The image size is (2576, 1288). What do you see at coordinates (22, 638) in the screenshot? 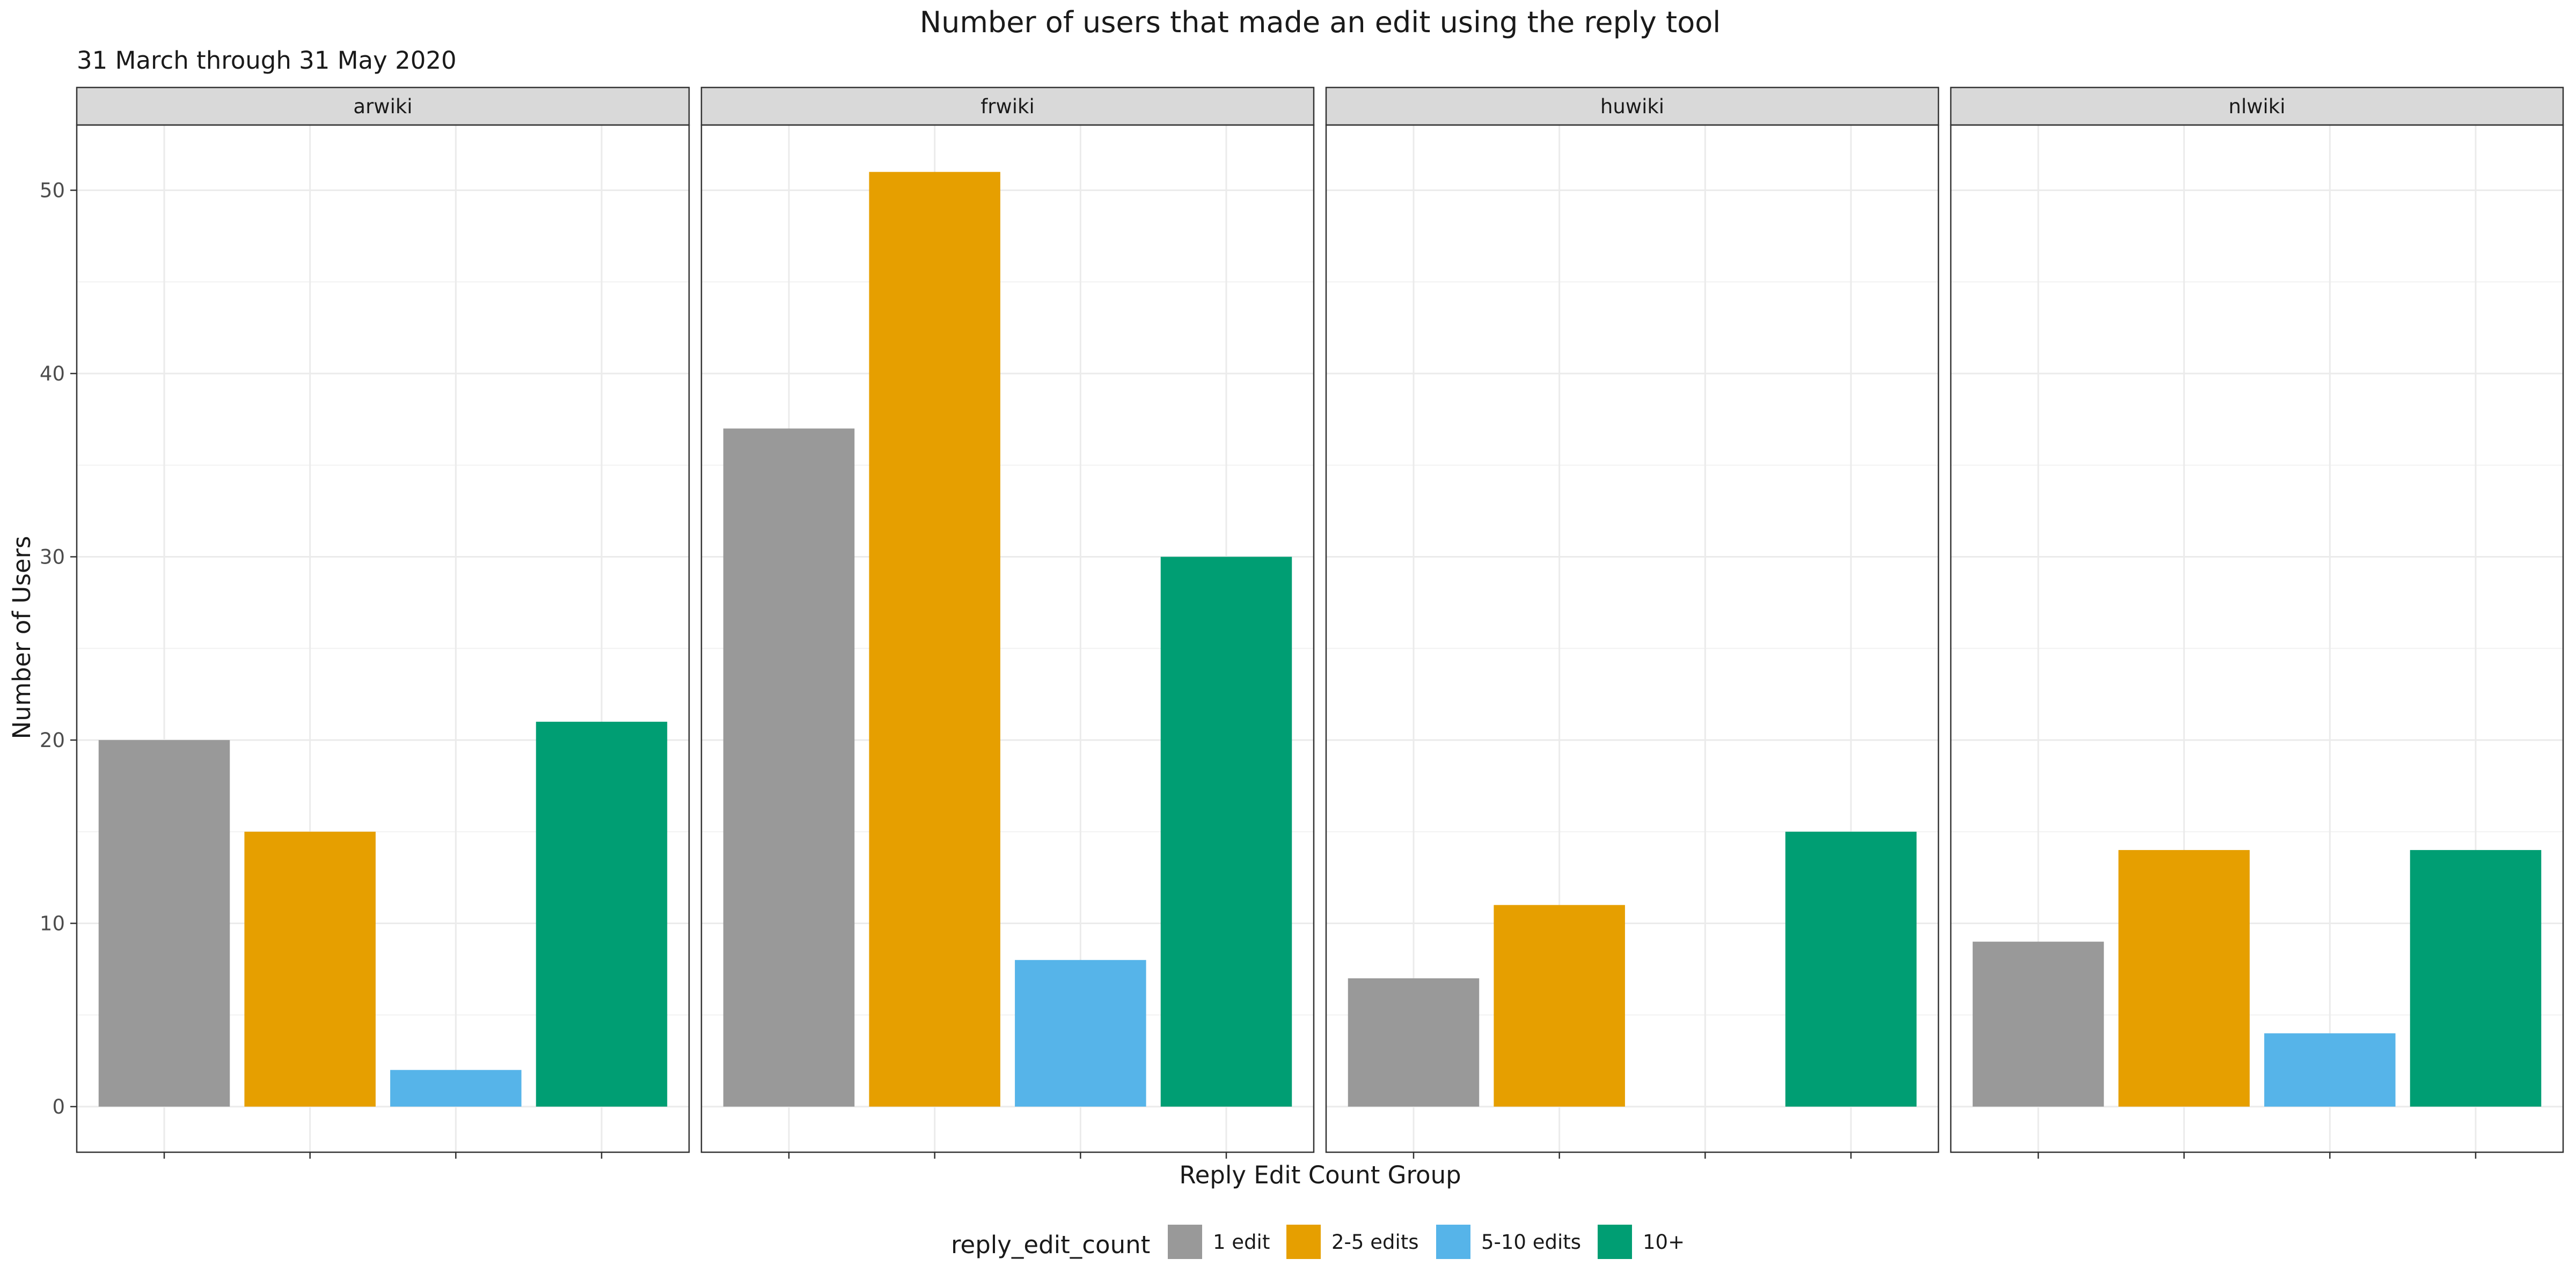
I see `y-axis-title: Number of Users` at bounding box center [22, 638].